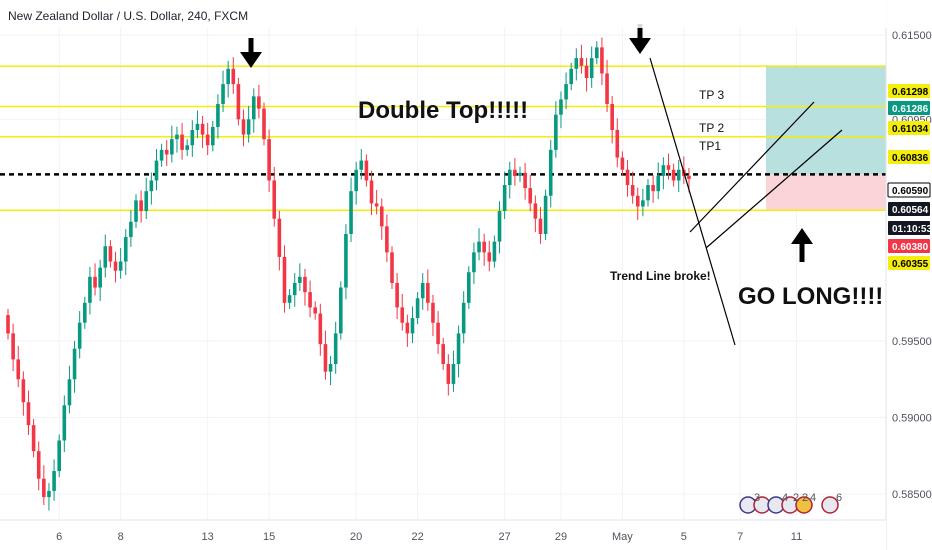  I want to click on price-tag-label: 0.60380, so click(910, 247).